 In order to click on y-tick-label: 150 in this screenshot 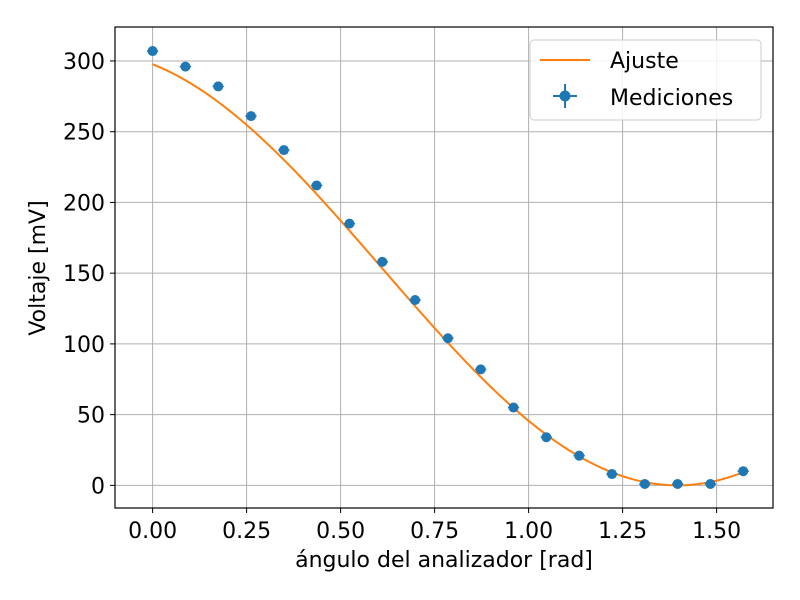, I will do `click(84, 274)`.